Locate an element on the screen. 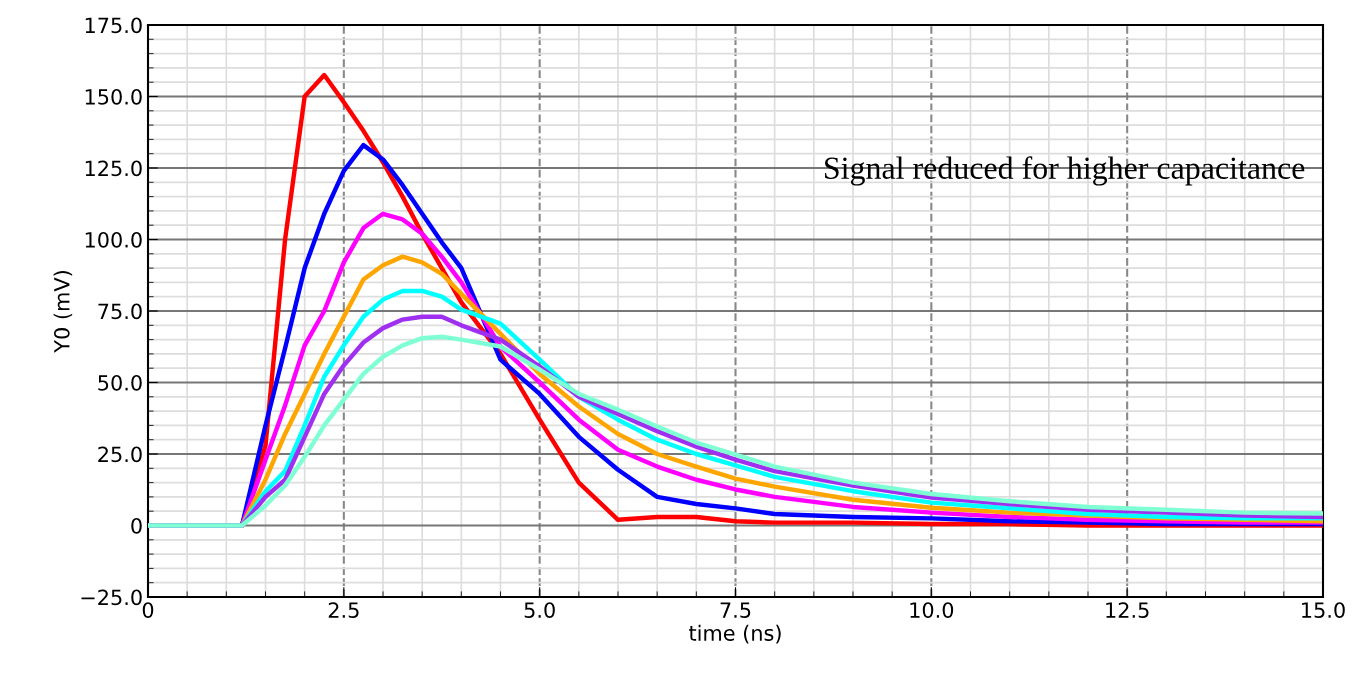 The height and width of the screenshot is (674, 1362). y-axis-title: Y0 (mV) is located at coordinates (63, 312).